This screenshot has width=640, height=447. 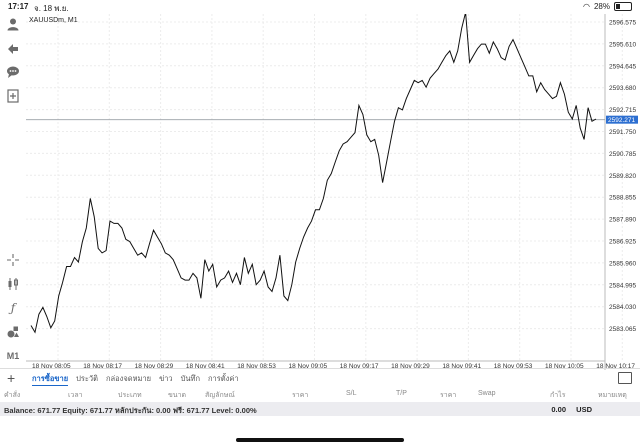 I want to click on chart-symbol: XAUUSDm, M1, so click(x=53, y=20).